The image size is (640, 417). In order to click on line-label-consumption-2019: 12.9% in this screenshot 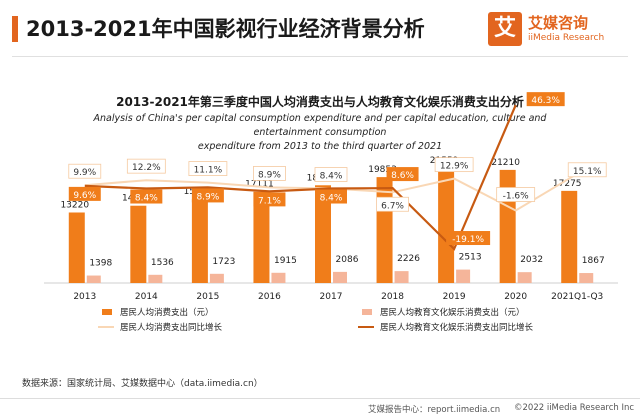, I will do `click(454, 167)`.